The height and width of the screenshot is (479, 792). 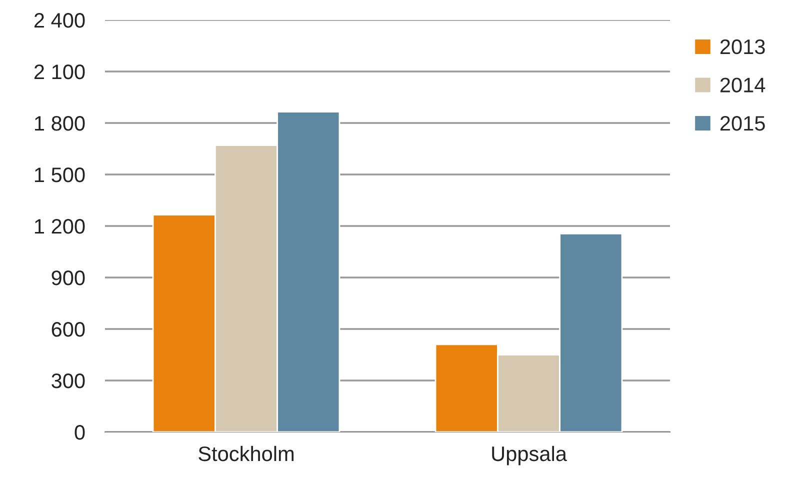 What do you see at coordinates (68, 278) in the screenshot?
I see `y-tick-label: 900` at bounding box center [68, 278].